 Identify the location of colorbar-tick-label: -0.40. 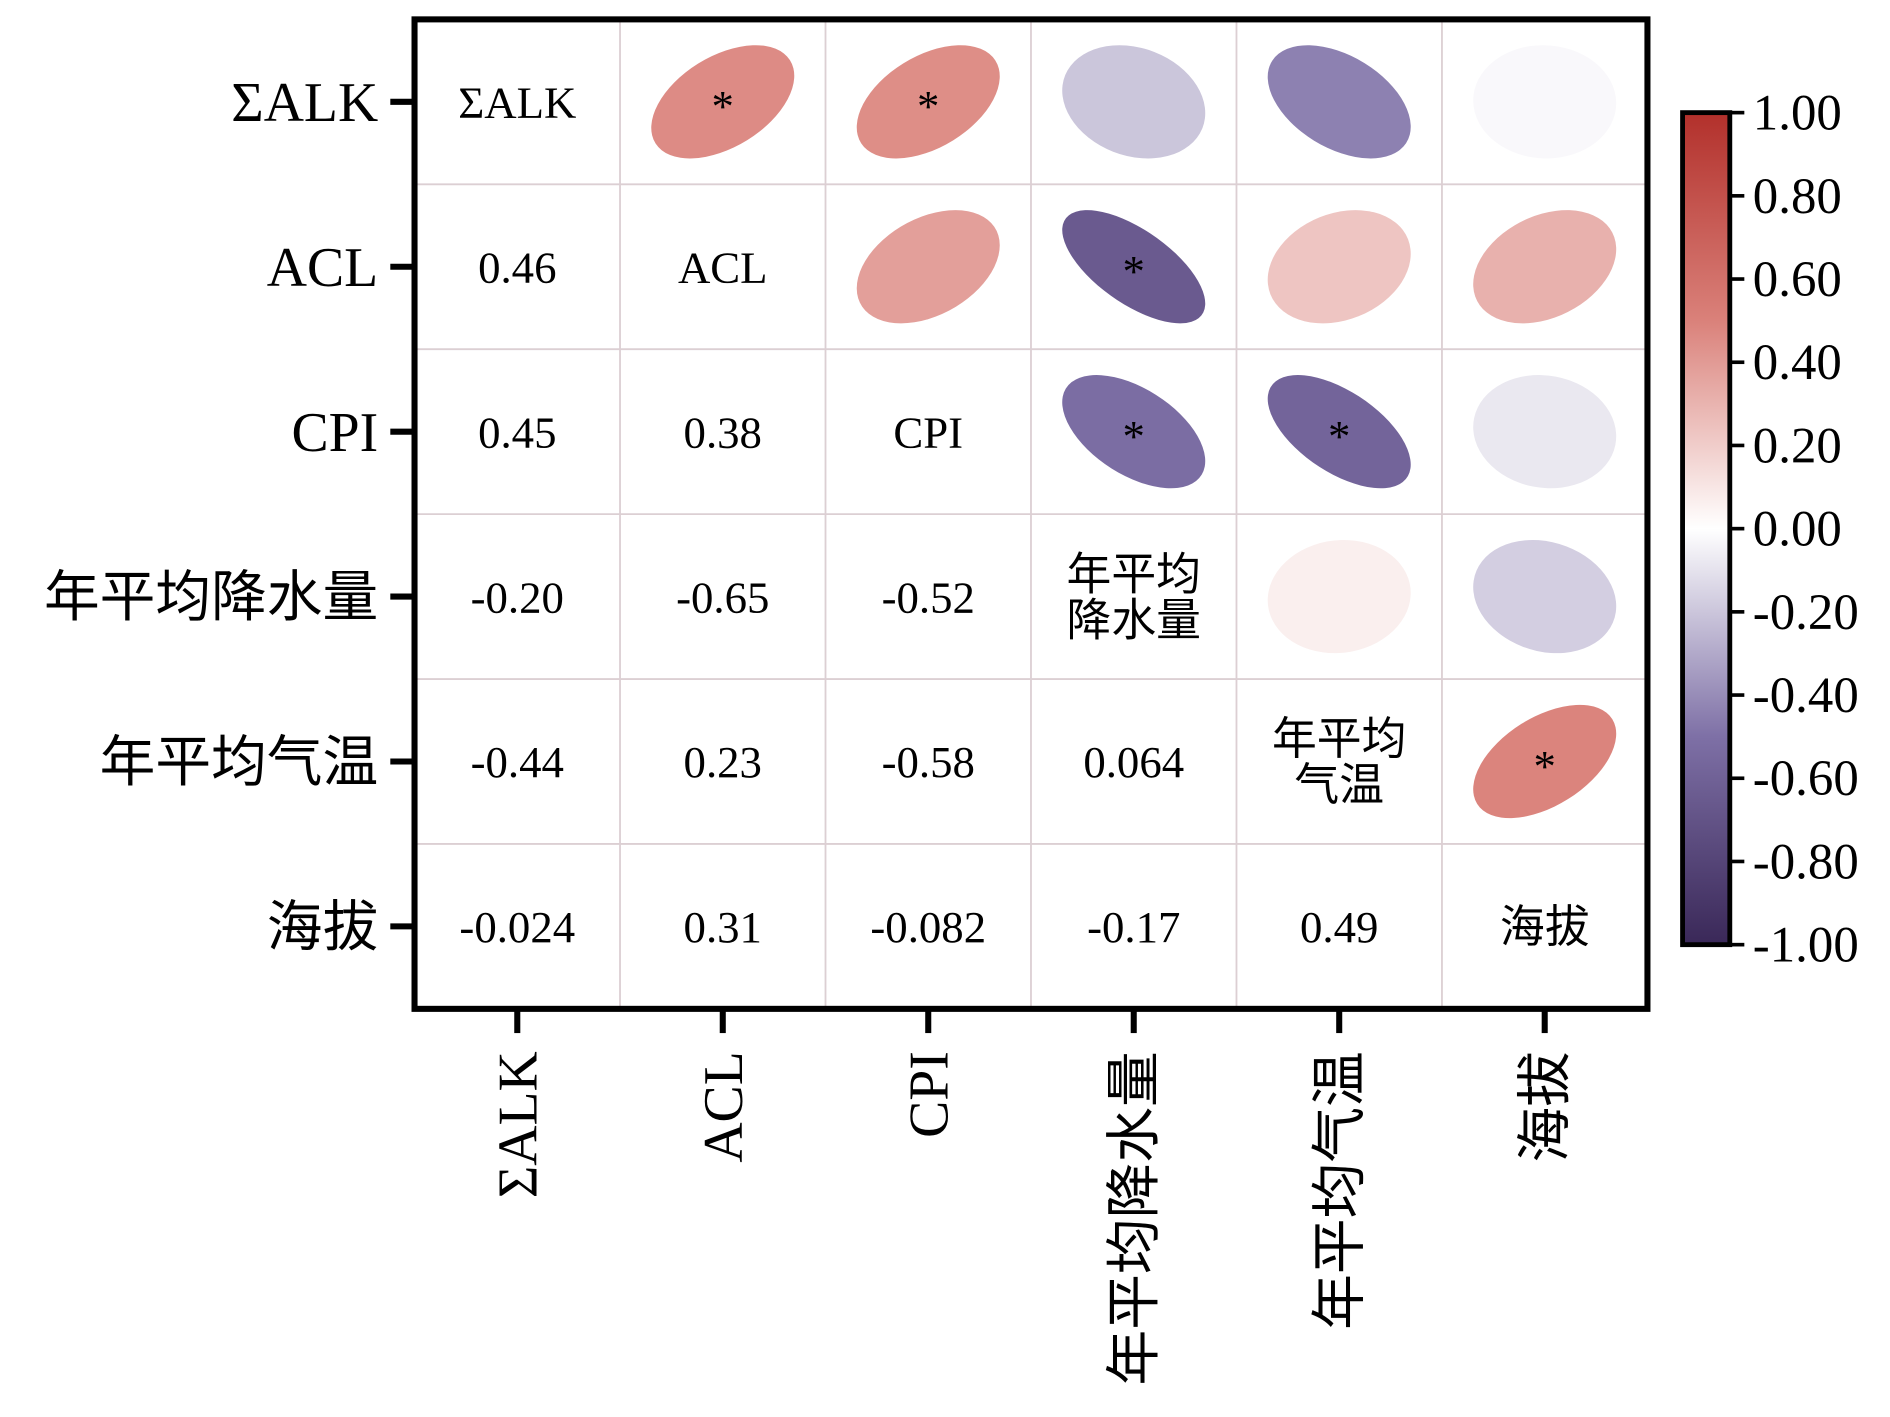
(1806, 696).